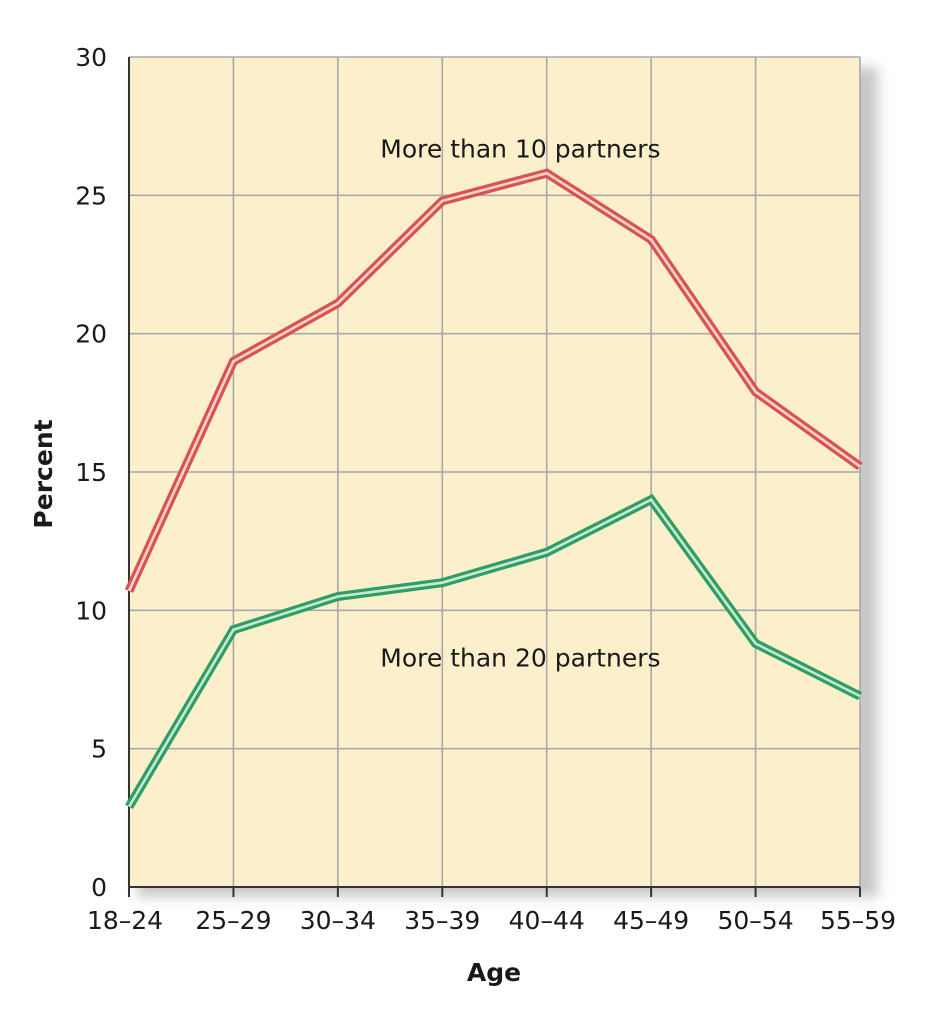  I want to click on x-tick-label: 25–29, so click(233, 920).